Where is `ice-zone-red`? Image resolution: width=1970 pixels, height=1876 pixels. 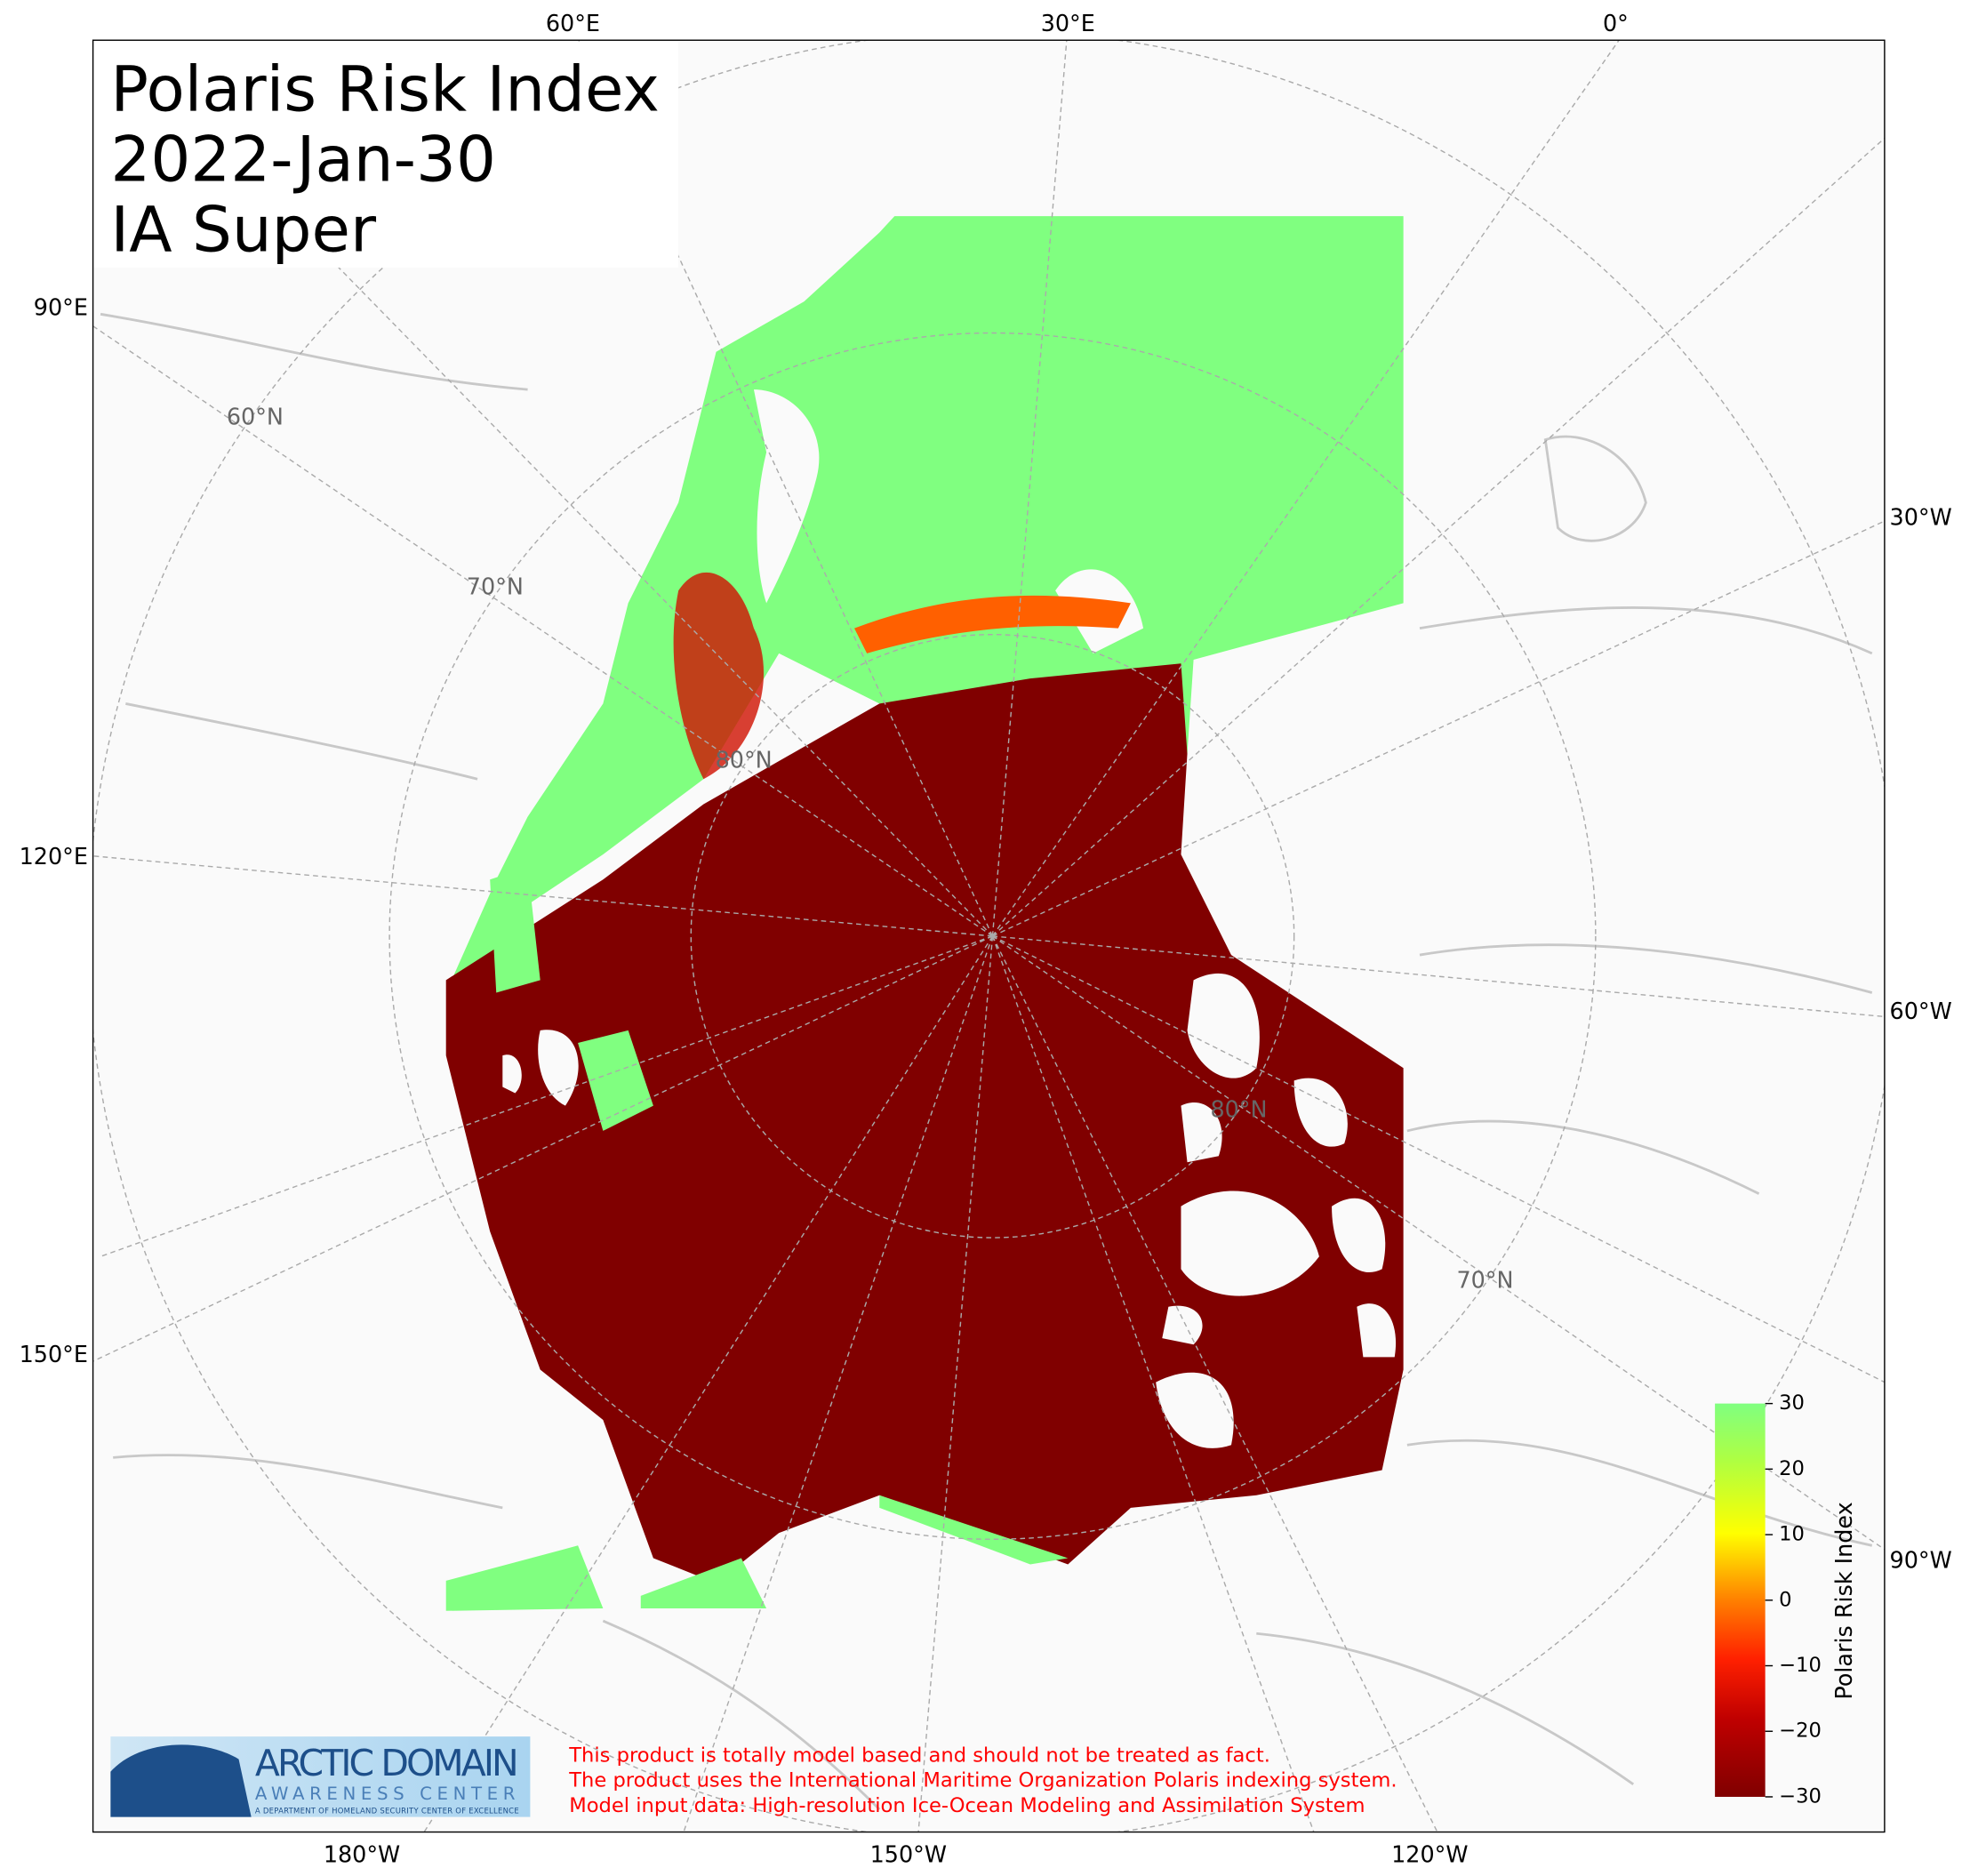
ice-zone-red is located at coordinates (719, 676).